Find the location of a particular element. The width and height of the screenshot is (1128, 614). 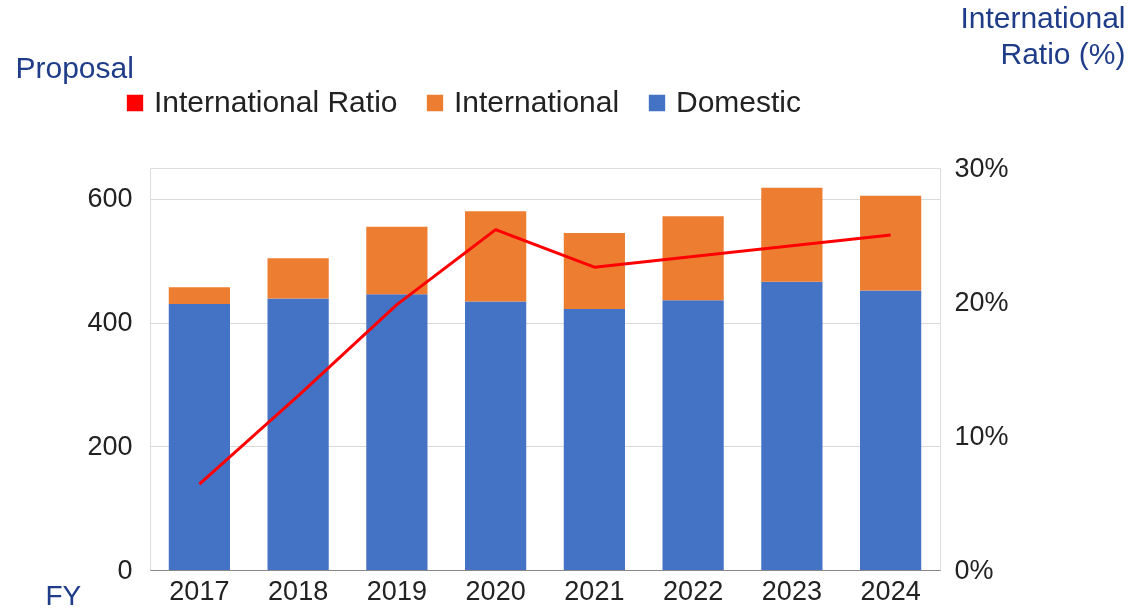

y2-axis-title: International Ratio (%) is located at coordinates (1043, 35).